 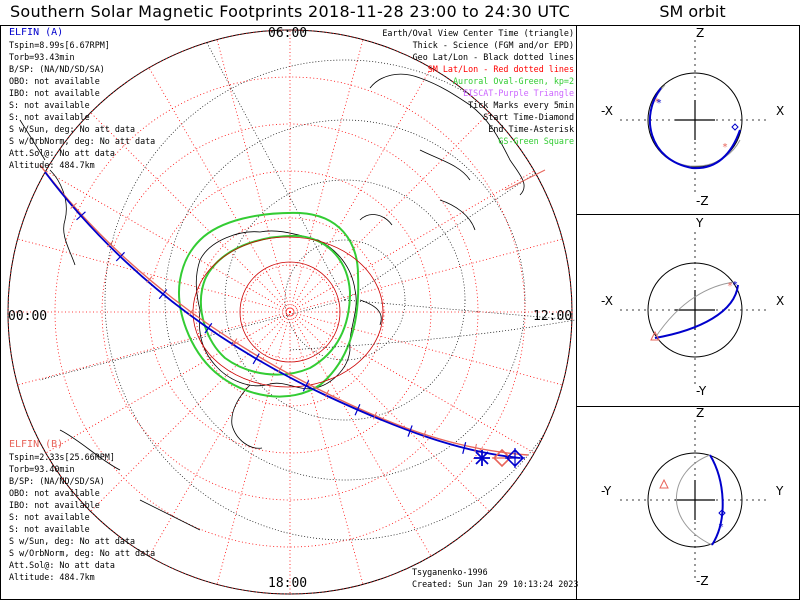 What do you see at coordinates (59, 45) in the screenshot?
I see `probe-a-info-line: Tspin=8.99s[6.67RPM]` at bounding box center [59, 45].